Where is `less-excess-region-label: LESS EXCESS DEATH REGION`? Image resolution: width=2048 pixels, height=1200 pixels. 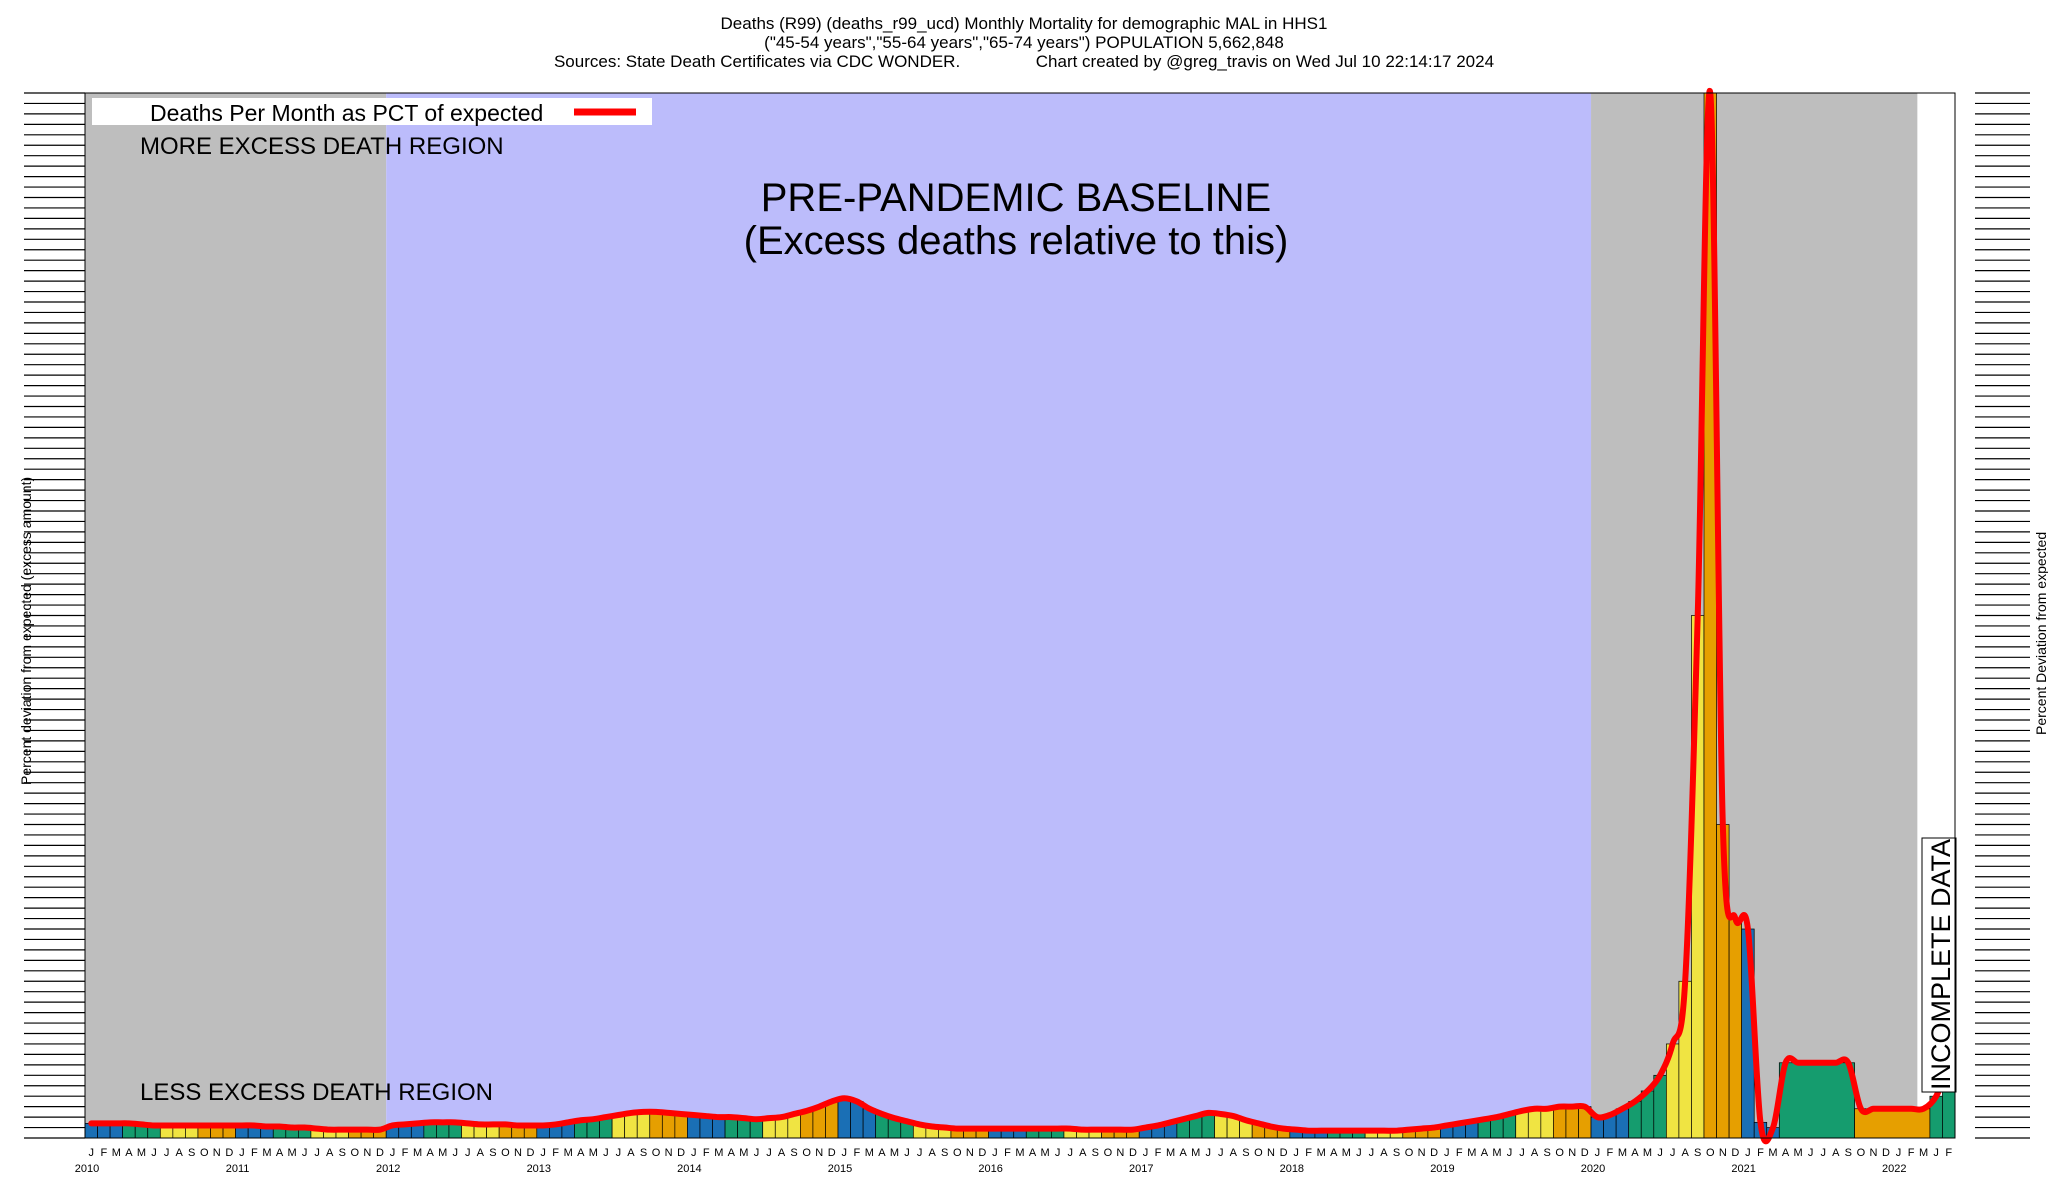
less-excess-region-label: LESS EXCESS DEATH REGION is located at coordinates (316, 1092).